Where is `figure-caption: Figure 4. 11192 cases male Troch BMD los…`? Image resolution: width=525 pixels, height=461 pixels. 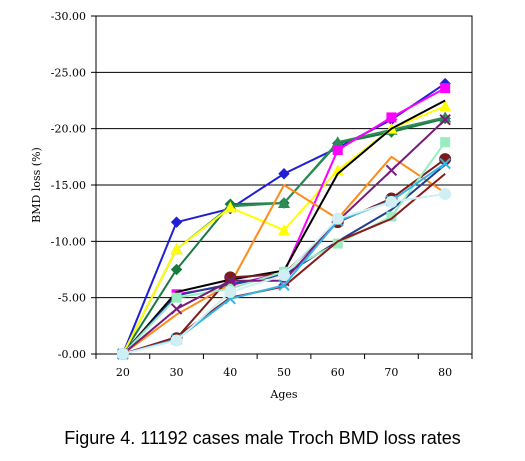
figure-caption: Figure 4. 11192 cases male Troch BMD los… is located at coordinates (262, 438).